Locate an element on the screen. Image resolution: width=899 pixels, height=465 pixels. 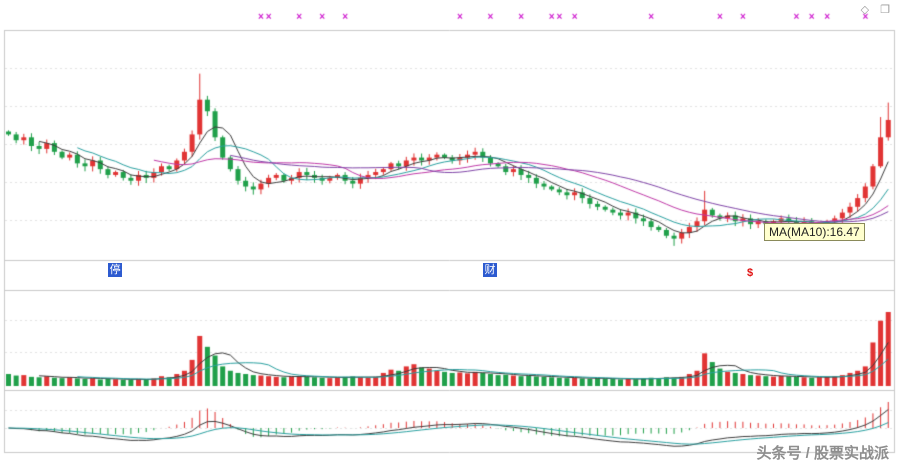
ma-value-tooltip: MA(MA10):16.47 is located at coordinates (814, 232).